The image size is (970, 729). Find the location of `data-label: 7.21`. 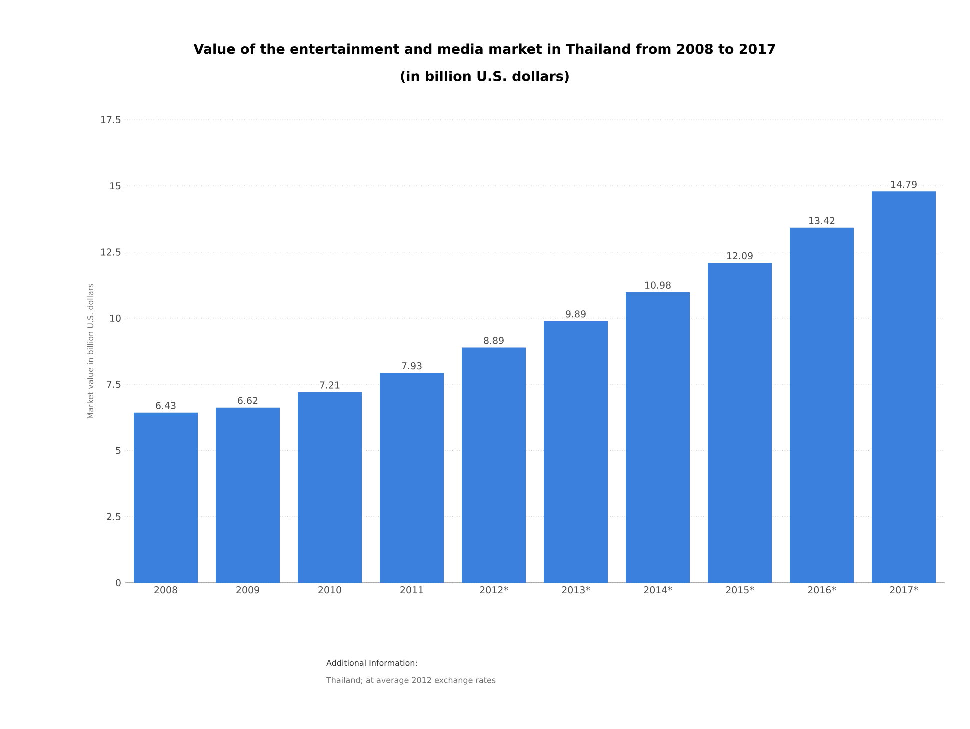

data-label: 7.21 is located at coordinates (330, 385).